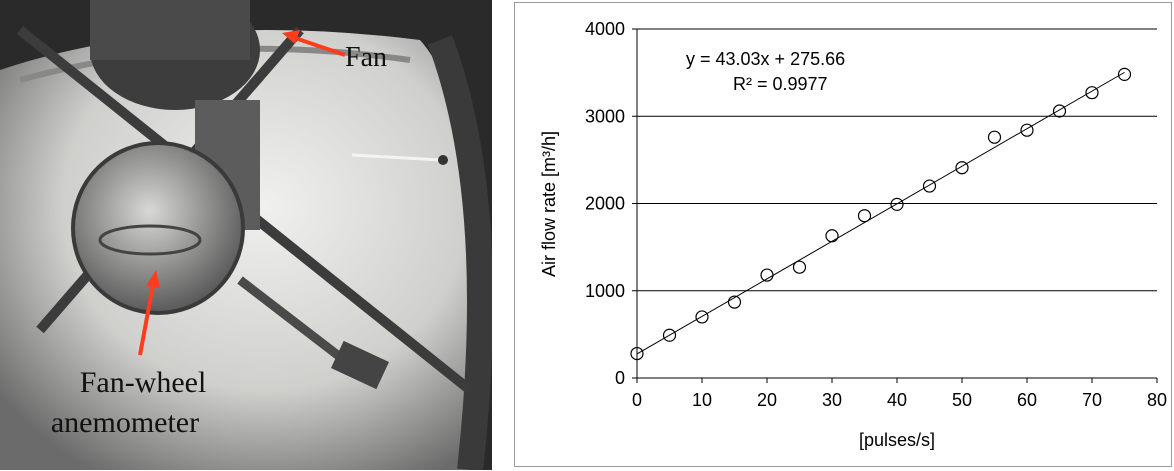 The height and width of the screenshot is (471, 1174). Describe the element at coordinates (832, 400) in the screenshot. I see `x-tick-label: 30` at that location.